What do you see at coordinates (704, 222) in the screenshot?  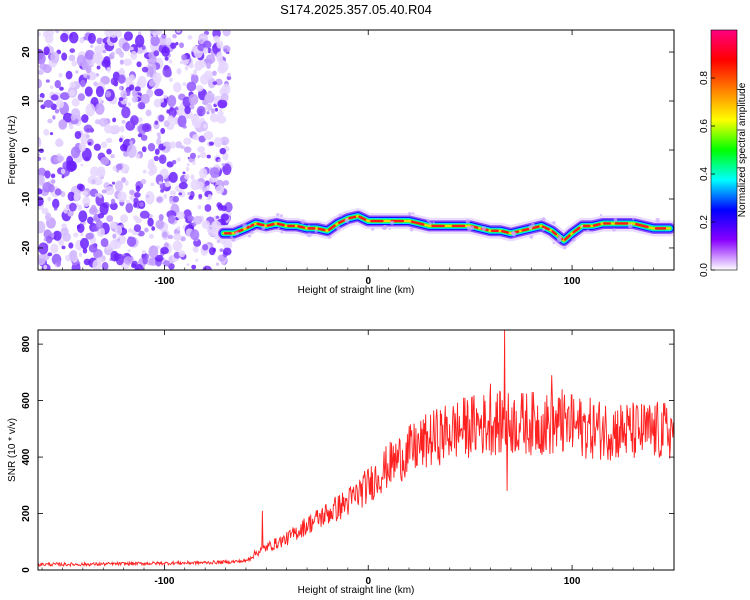 I see `colorbar-tick-label: 0.2` at bounding box center [704, 222].